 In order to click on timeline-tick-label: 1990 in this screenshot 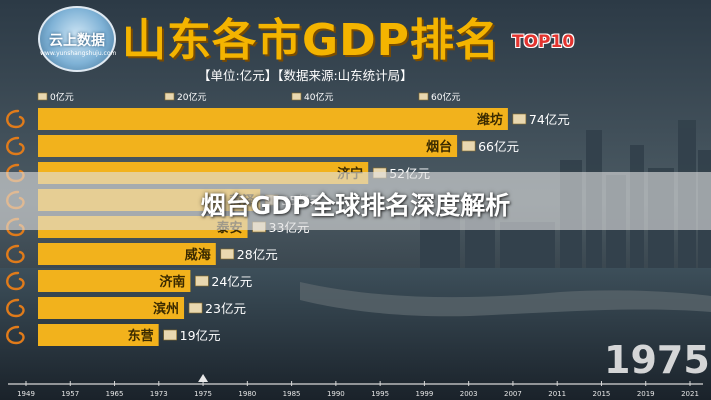, I will do `click(336, 394)`.